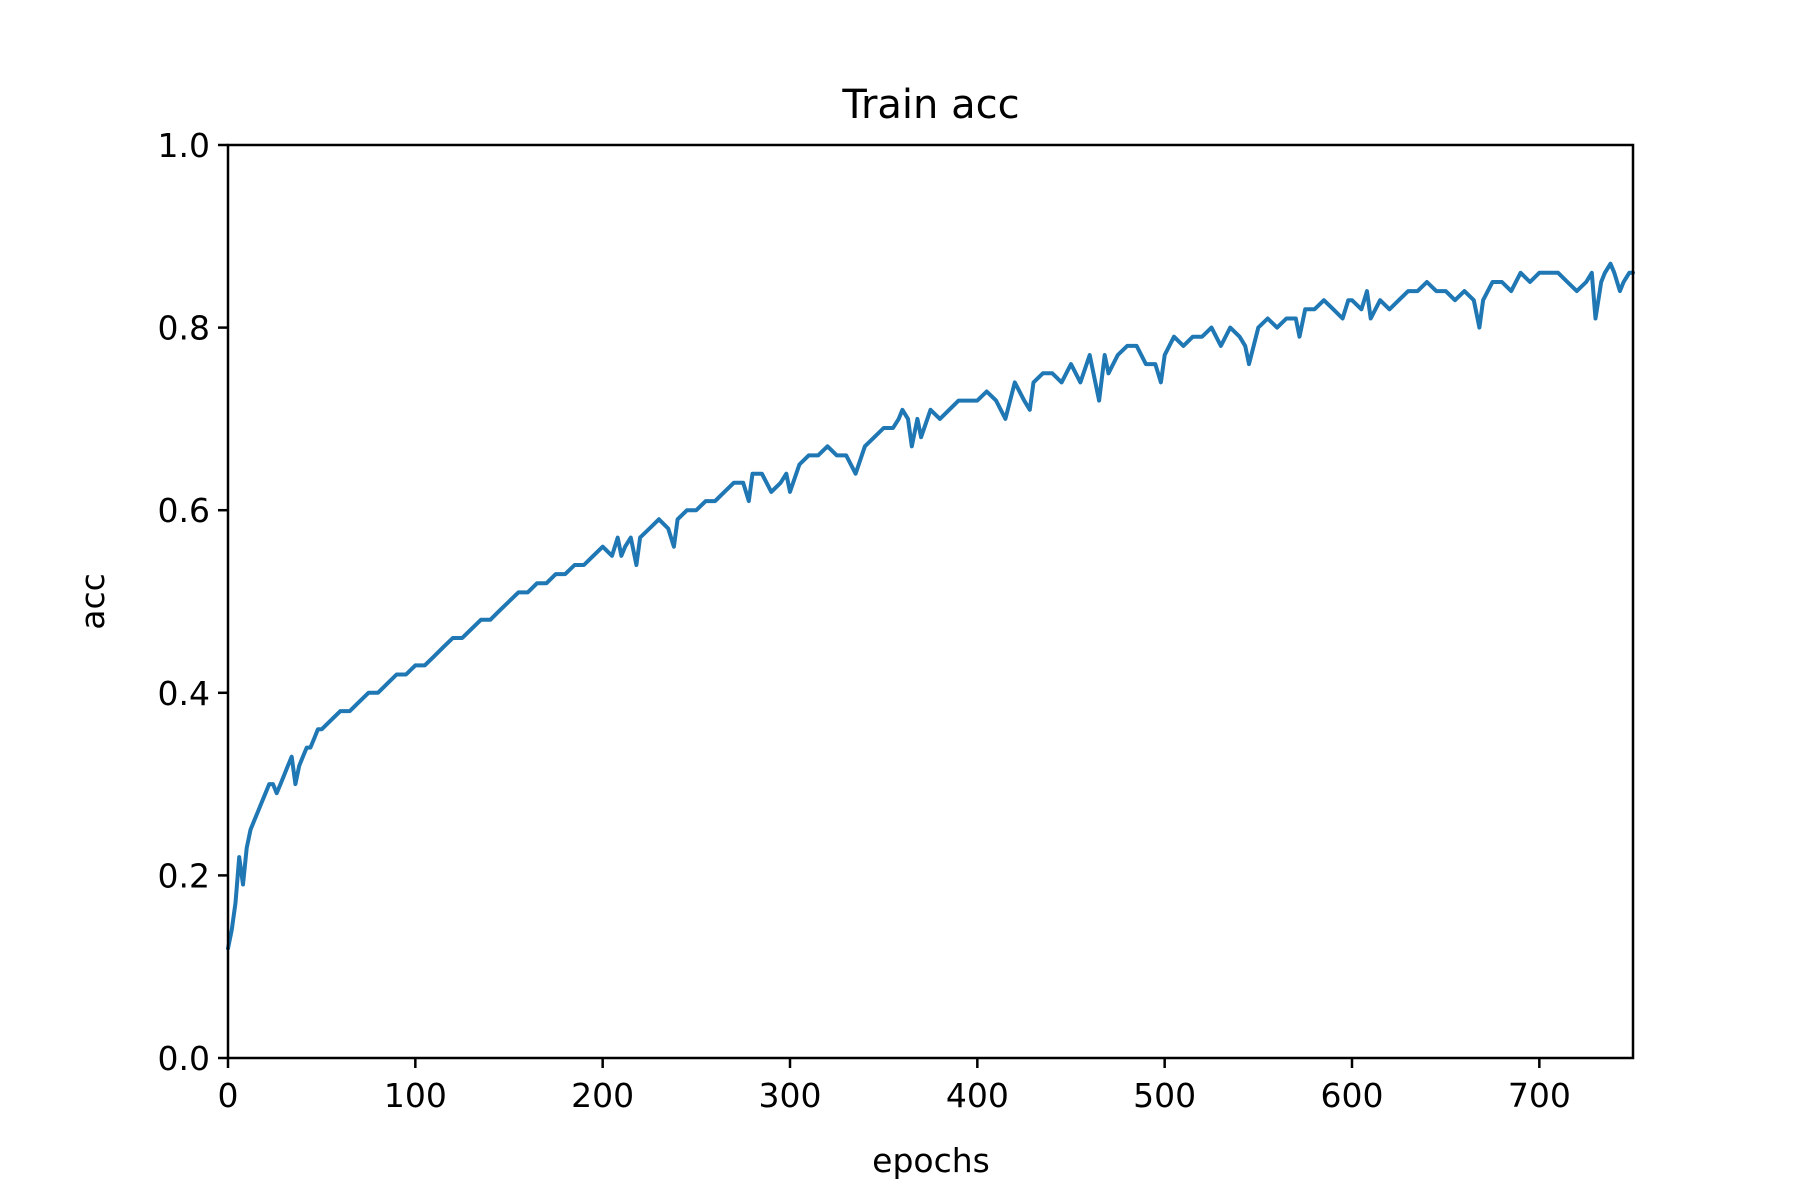  What do you see at coordinates (184, 875) in the screenshot?
I see `y-tick-label: 0.2` at bounding box center [184, 875].